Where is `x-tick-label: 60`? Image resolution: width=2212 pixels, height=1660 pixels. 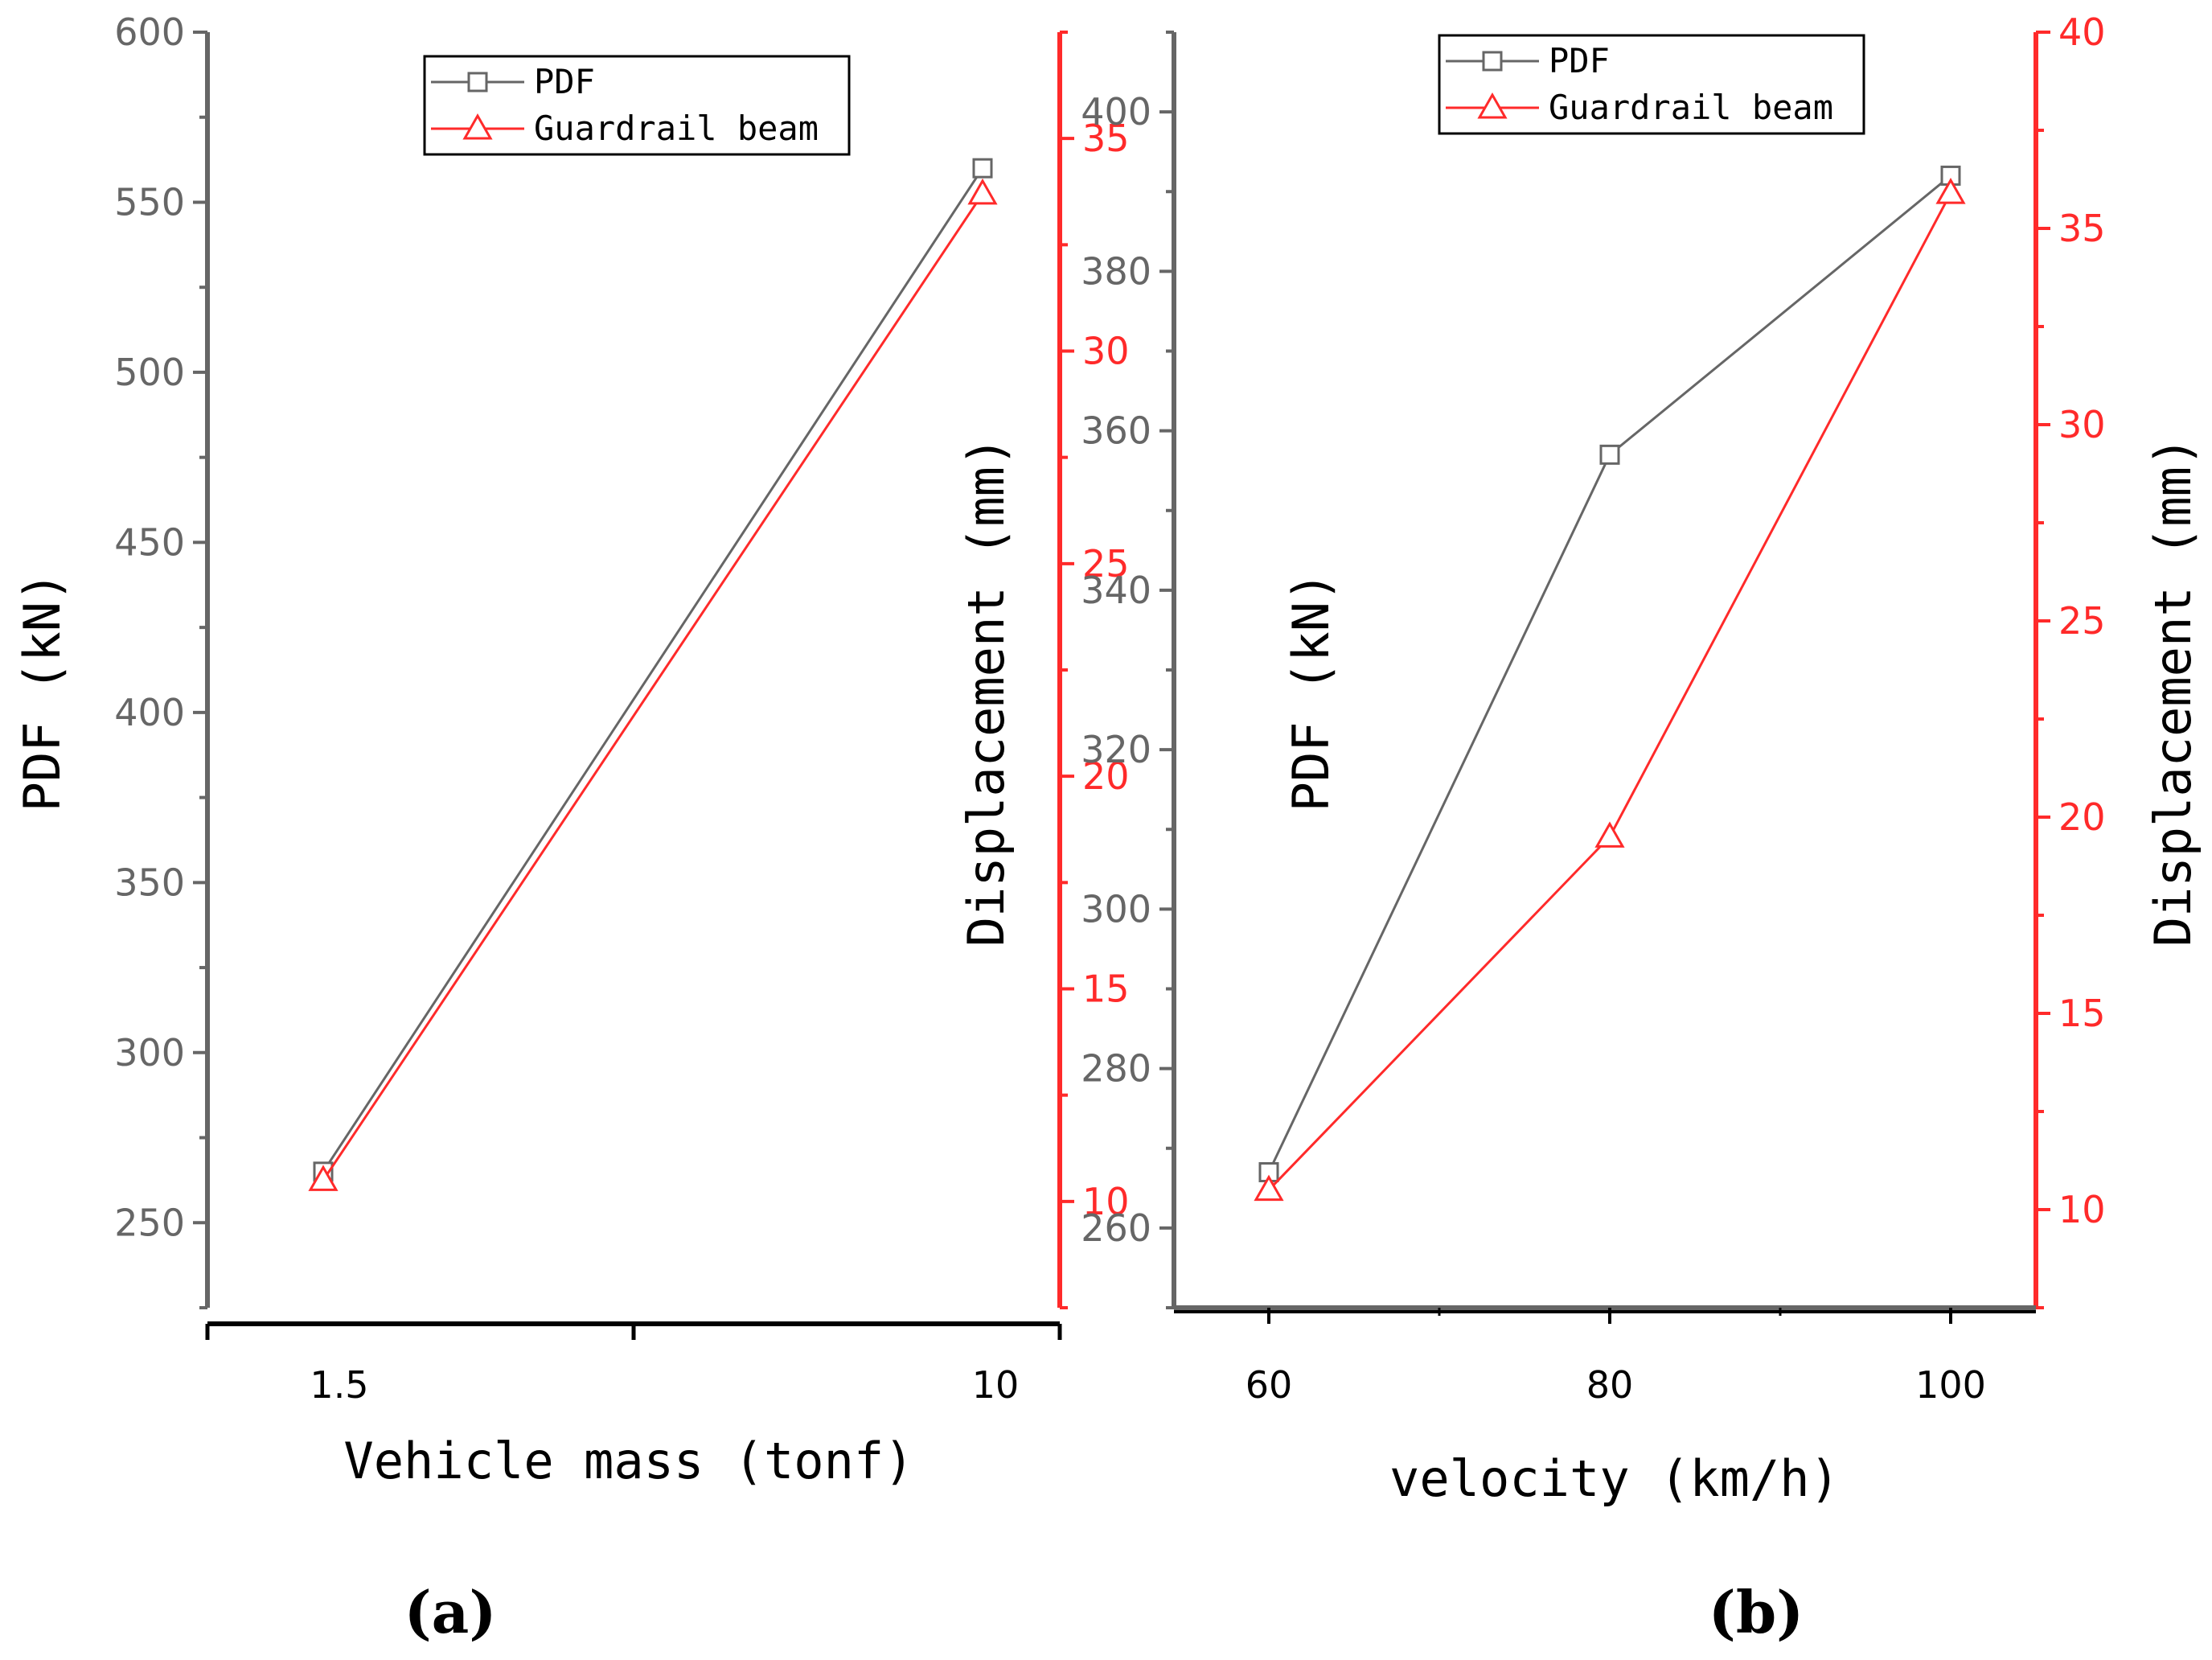
x-tick-label: 60 is located at coordinates (1269, 1385).